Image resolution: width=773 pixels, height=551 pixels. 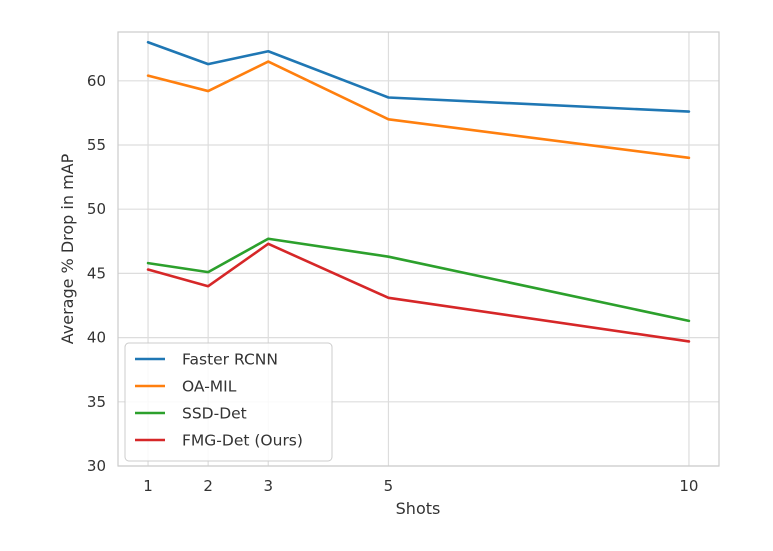 I want to click on series-line-oa-mil, so click(x=418, y=110).